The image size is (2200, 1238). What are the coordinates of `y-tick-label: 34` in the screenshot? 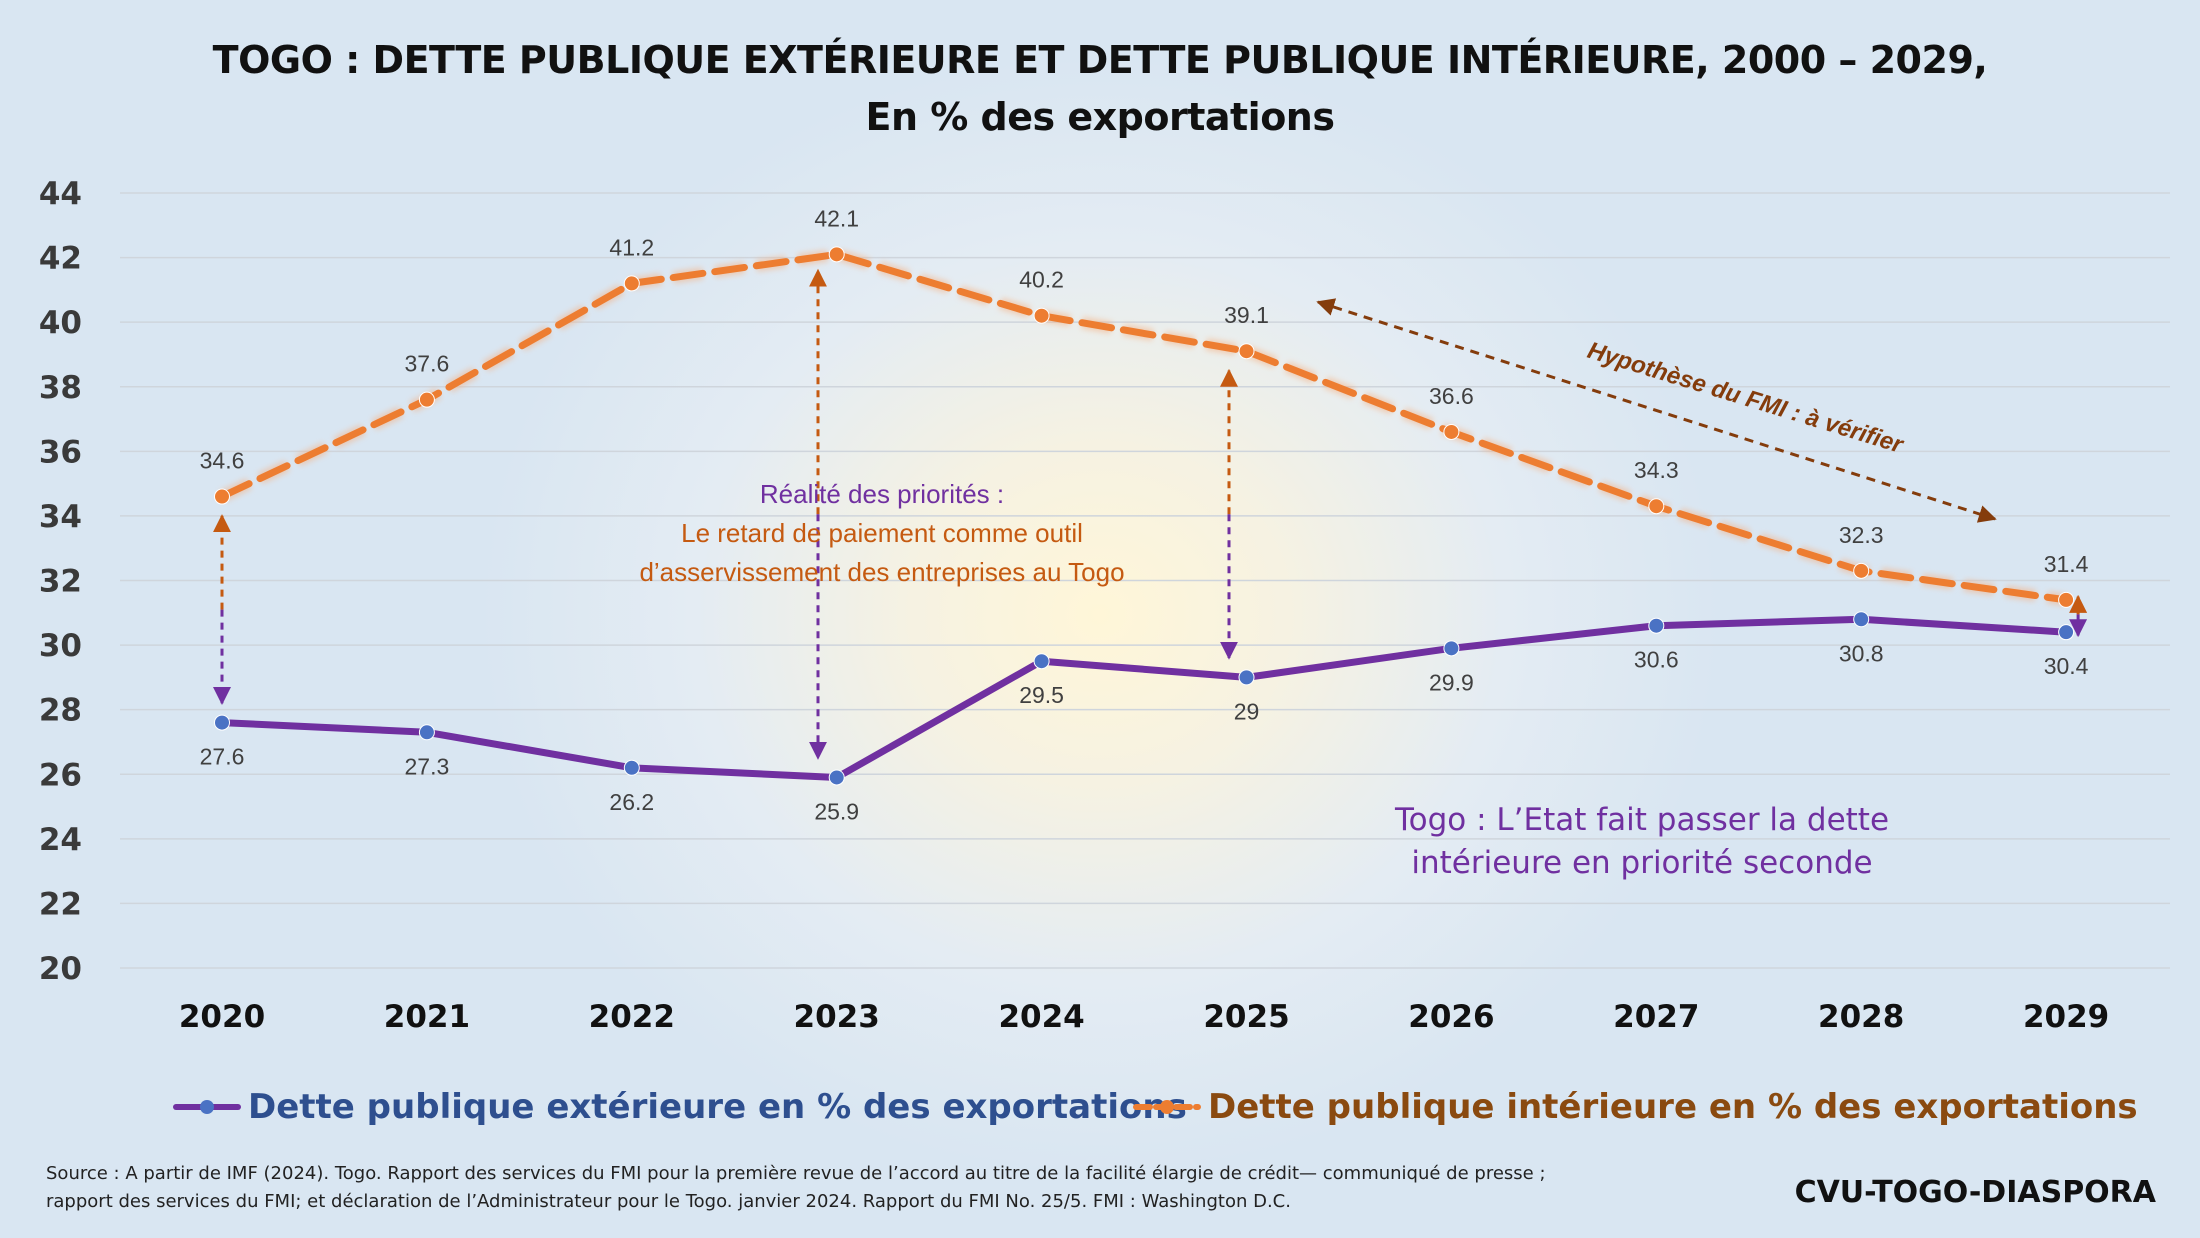 It's located at (60, 517).